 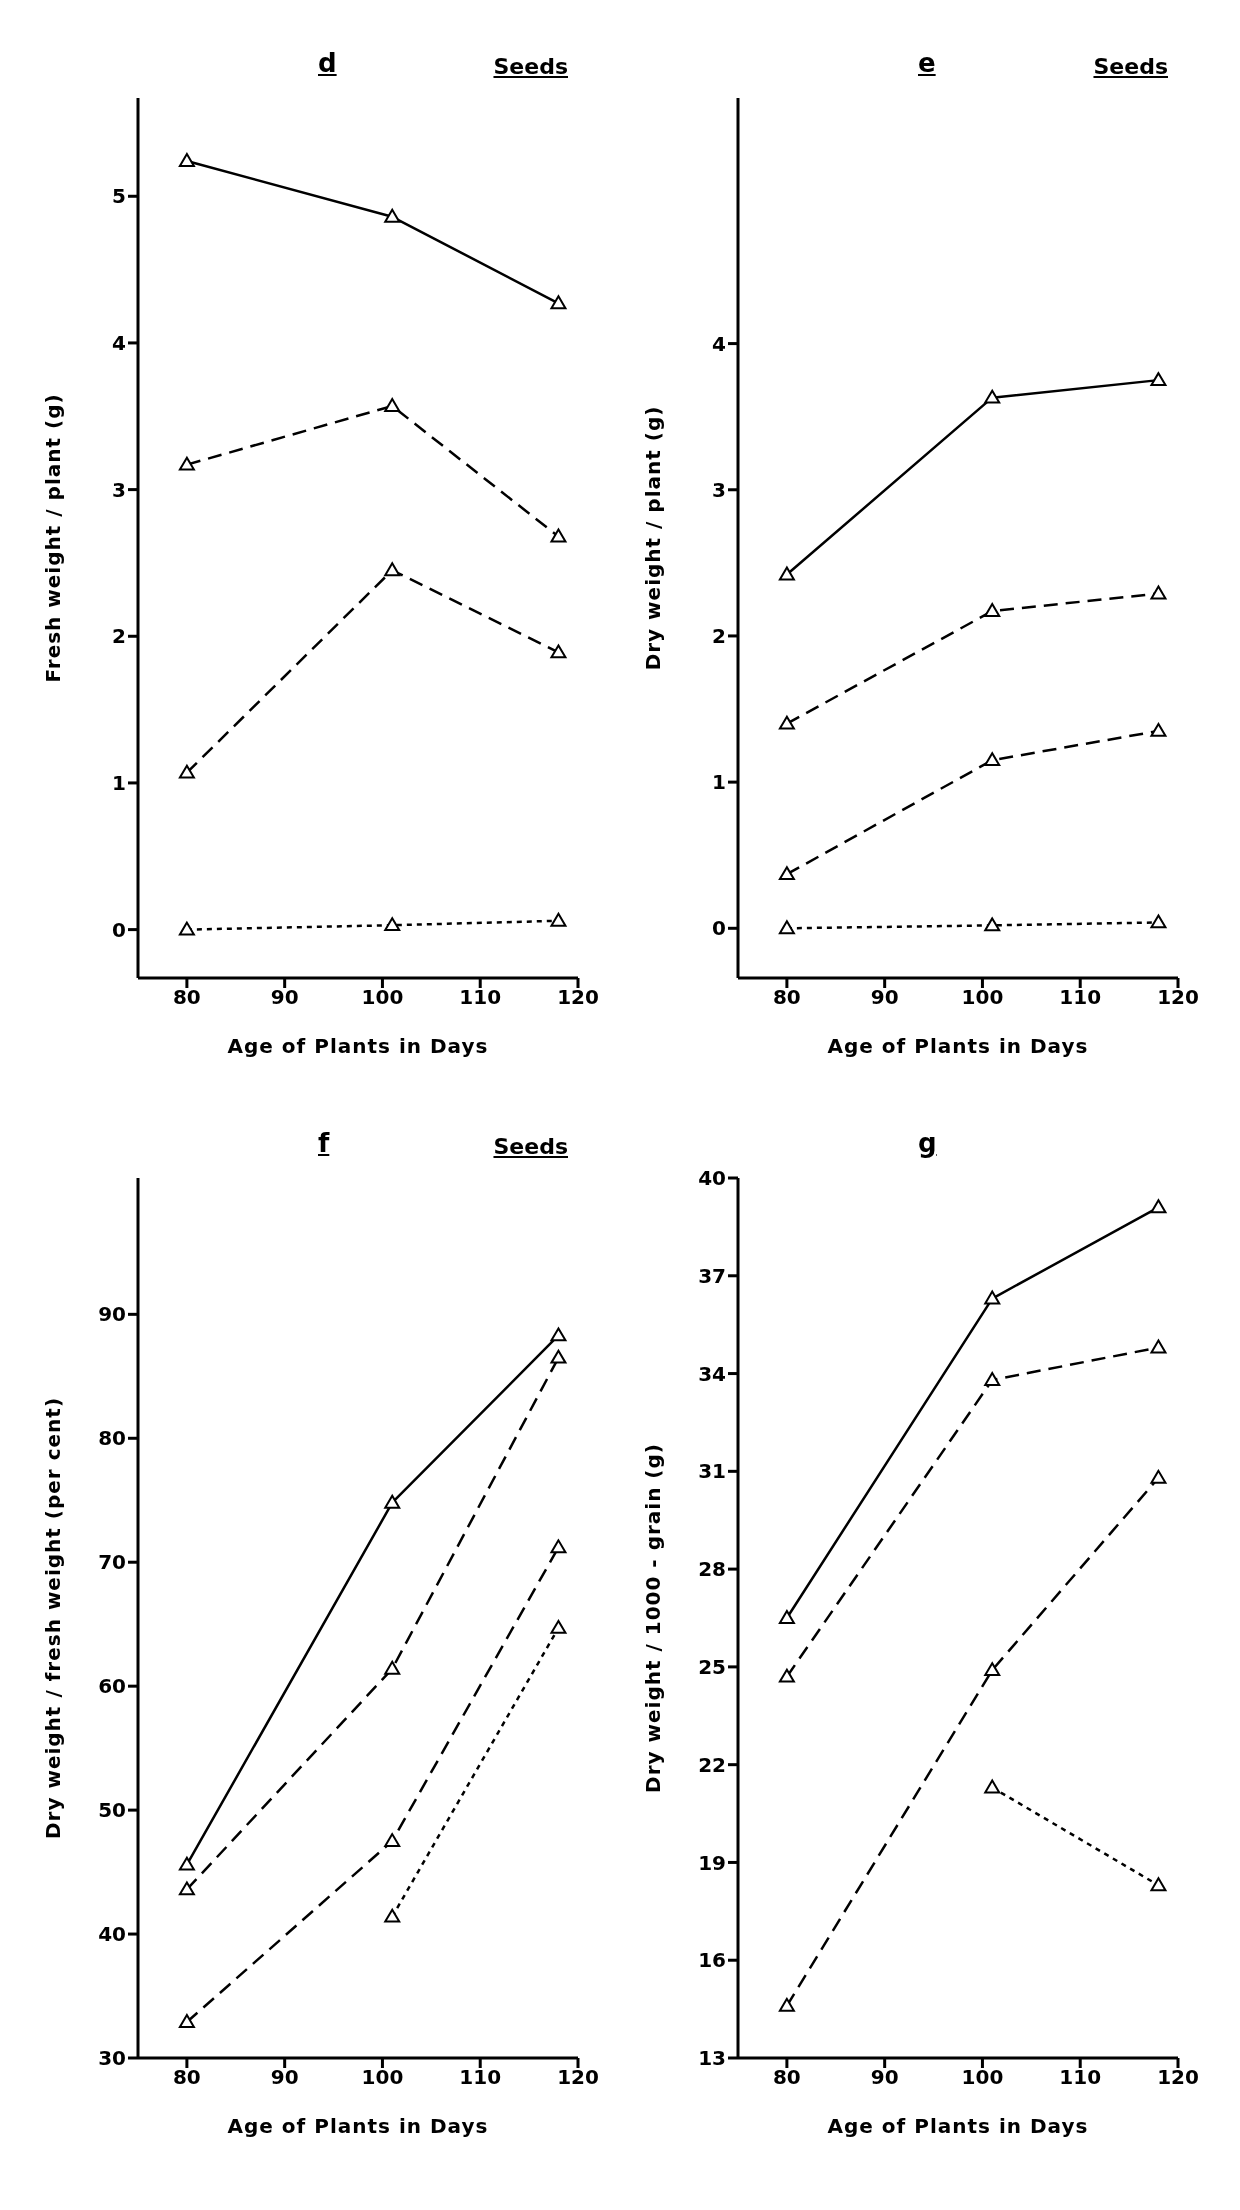 I want to click on y-tick-label: 28, so click(x=712, y=1569).